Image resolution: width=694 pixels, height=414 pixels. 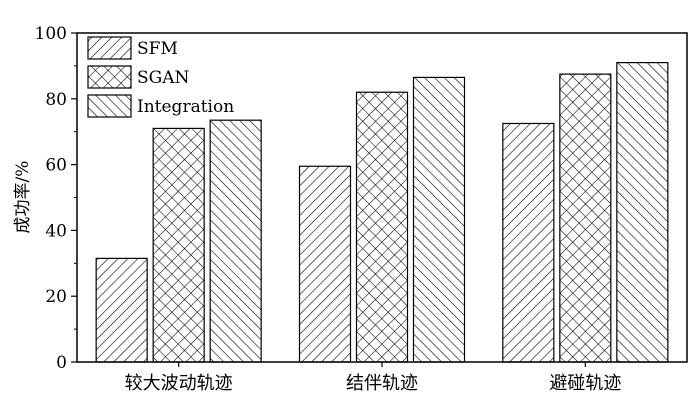 What do you see at coordinates (51, 34) in the screenshot?
I see `y-tick-label: 100` at bounding box center [51, 34].